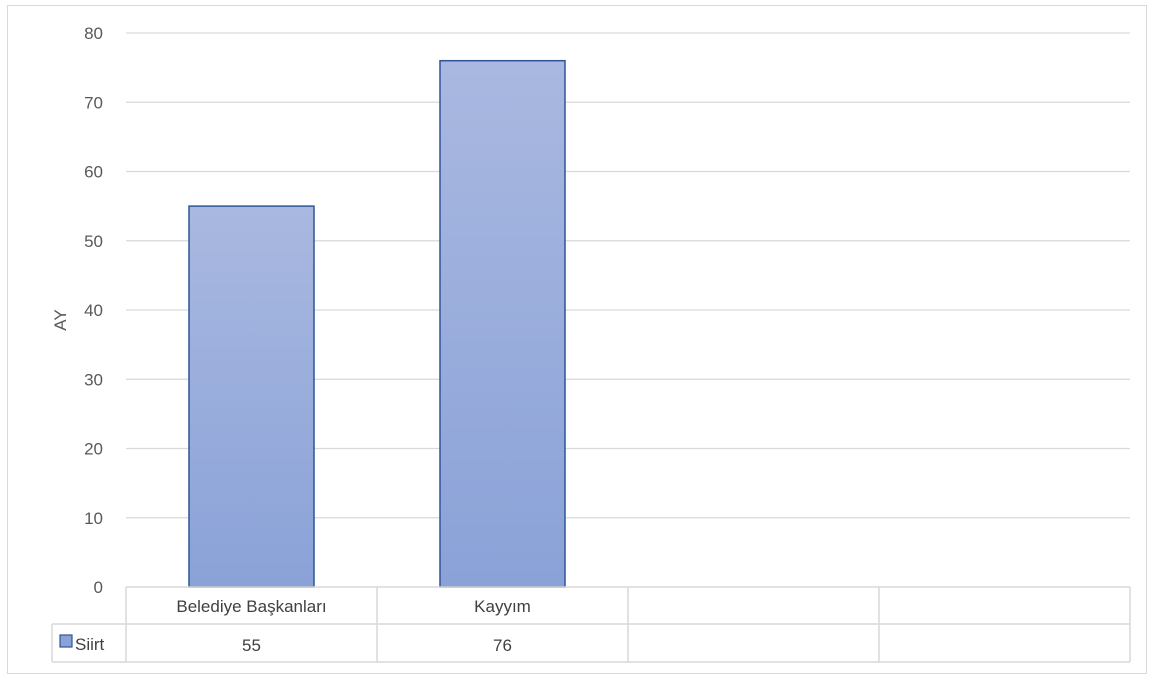 The height and width of the screenshot is (680, 1155). I want to click on legend-key, so click(66, 641).